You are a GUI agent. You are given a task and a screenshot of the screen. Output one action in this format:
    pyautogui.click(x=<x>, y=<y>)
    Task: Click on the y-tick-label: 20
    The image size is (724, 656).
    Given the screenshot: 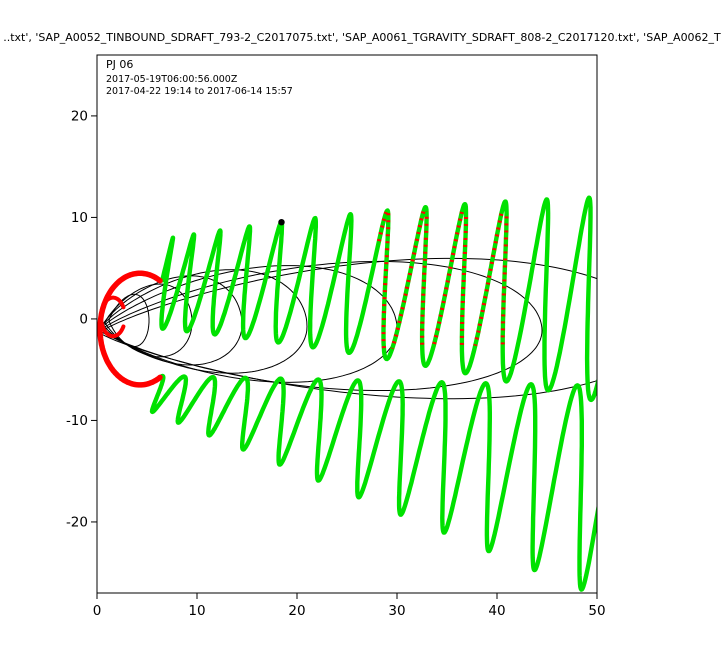 What is the action you would take?
    pyautogui.click(x=79, y=116)
    